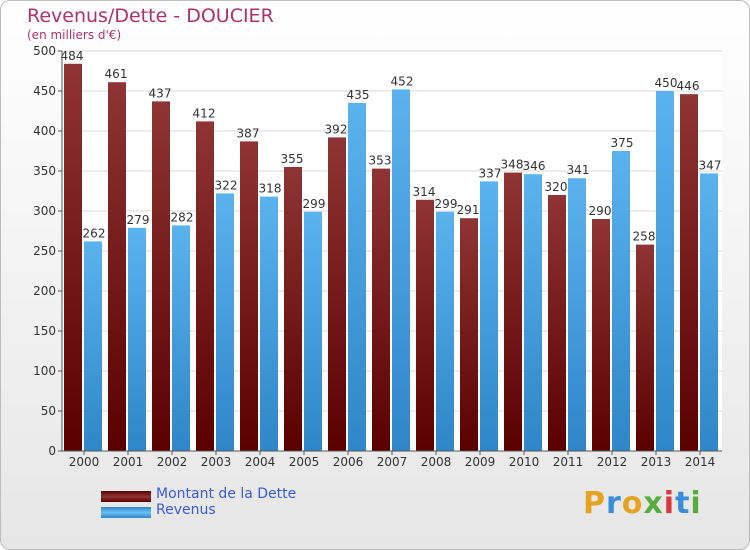 The image size is (750, 550). Describe the element at coordinates (150, 16) in the screenshot. I see `chart-title: Revenus/Dette - DOUCIER` at that location.